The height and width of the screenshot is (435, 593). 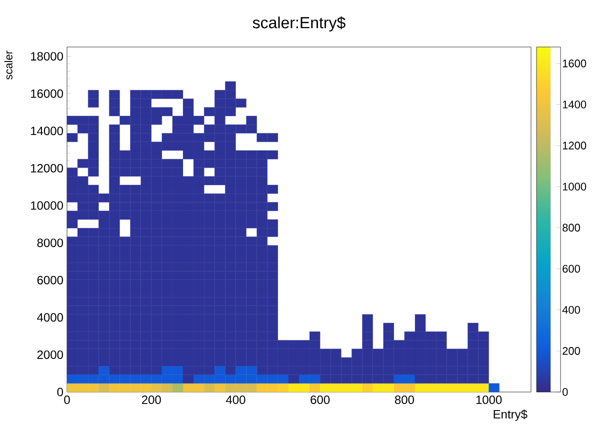 I want to click on x-tick-label: 0, so click(x=67, y=400).